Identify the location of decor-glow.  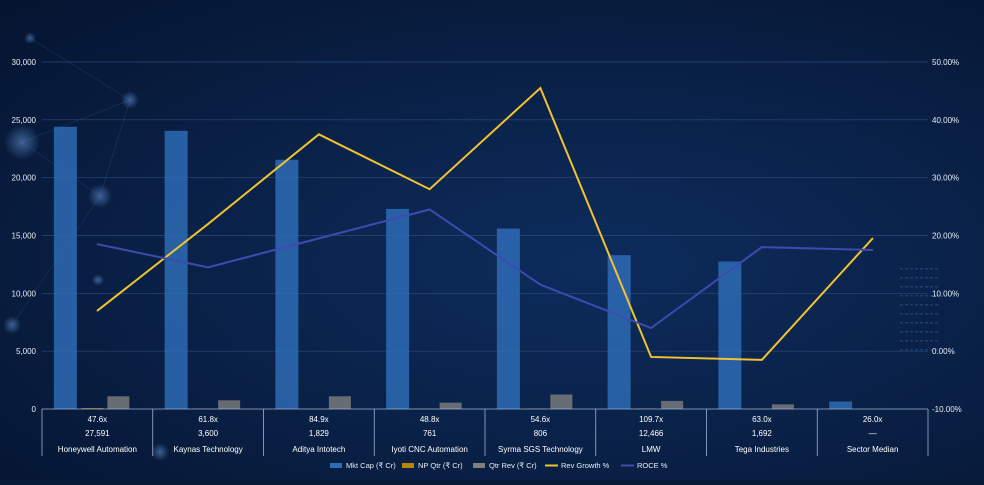
(160, 452).